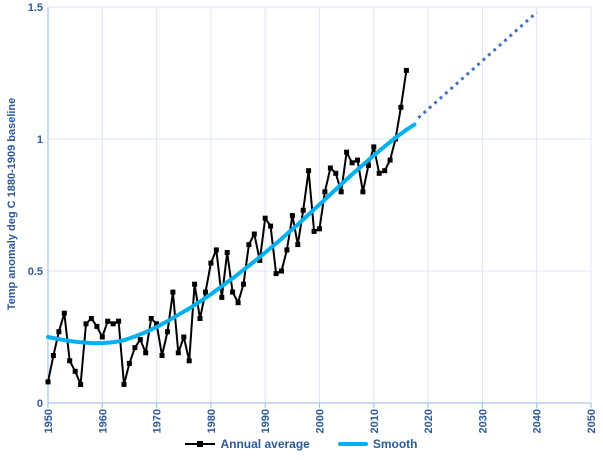 The image size is (603, 460). I want to click on y-axis-title: Temp anomaly deg C 1880-1909 baseline, so click(12, 204).